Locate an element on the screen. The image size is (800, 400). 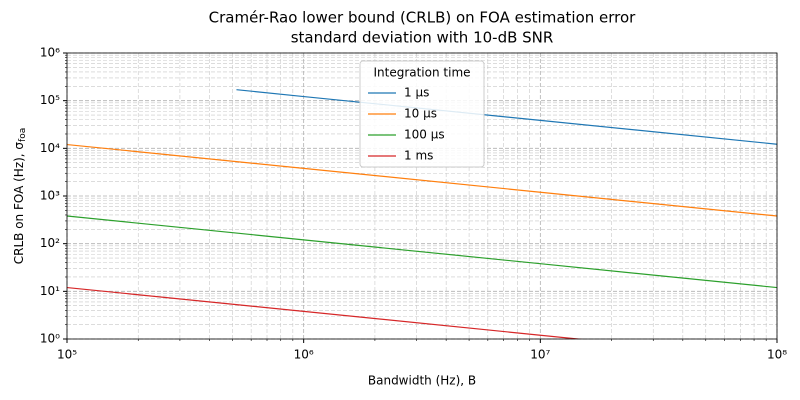
legend-label: 1 μs is located at coordinates (416, 93).